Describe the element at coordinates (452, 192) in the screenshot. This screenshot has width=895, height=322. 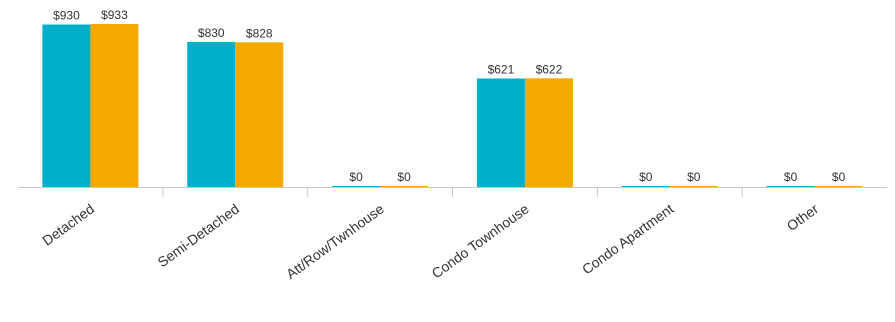
I see `x-axis-ticks` at that location.